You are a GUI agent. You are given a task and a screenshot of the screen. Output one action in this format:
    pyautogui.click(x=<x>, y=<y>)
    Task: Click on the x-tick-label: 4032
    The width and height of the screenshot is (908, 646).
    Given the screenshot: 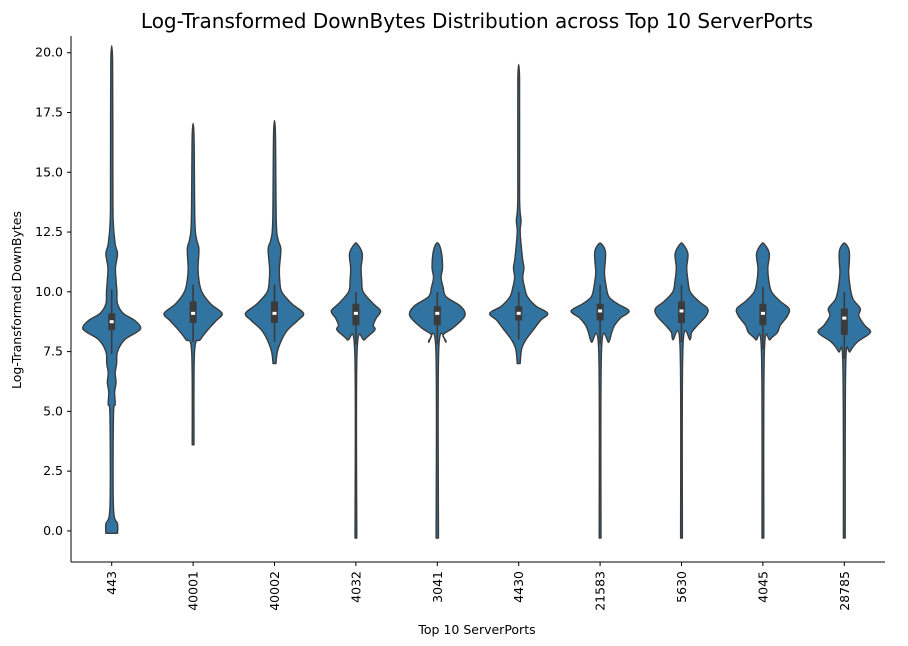 What is the action you would take?
    pyautogui.click(x=355, y=587)
    